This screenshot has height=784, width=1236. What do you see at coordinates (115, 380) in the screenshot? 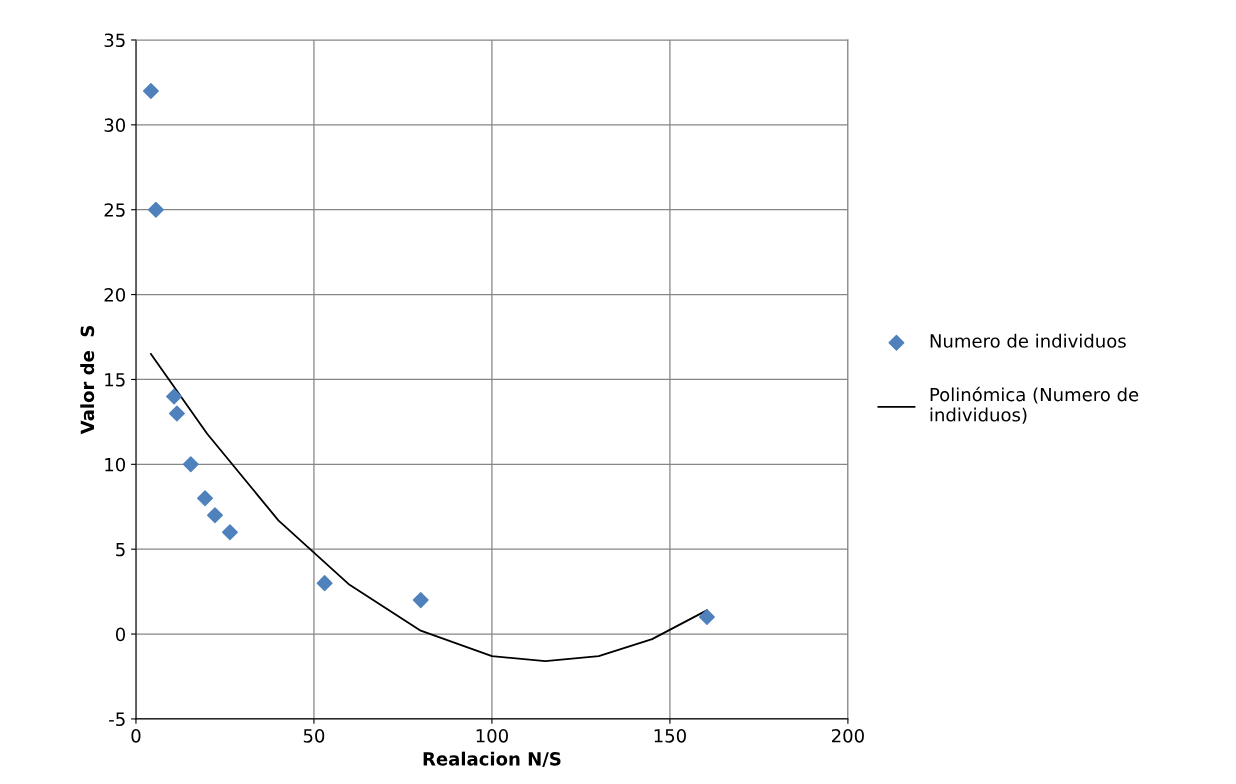
I see `y-tick-label: 15` at bounding box center [115, 380].